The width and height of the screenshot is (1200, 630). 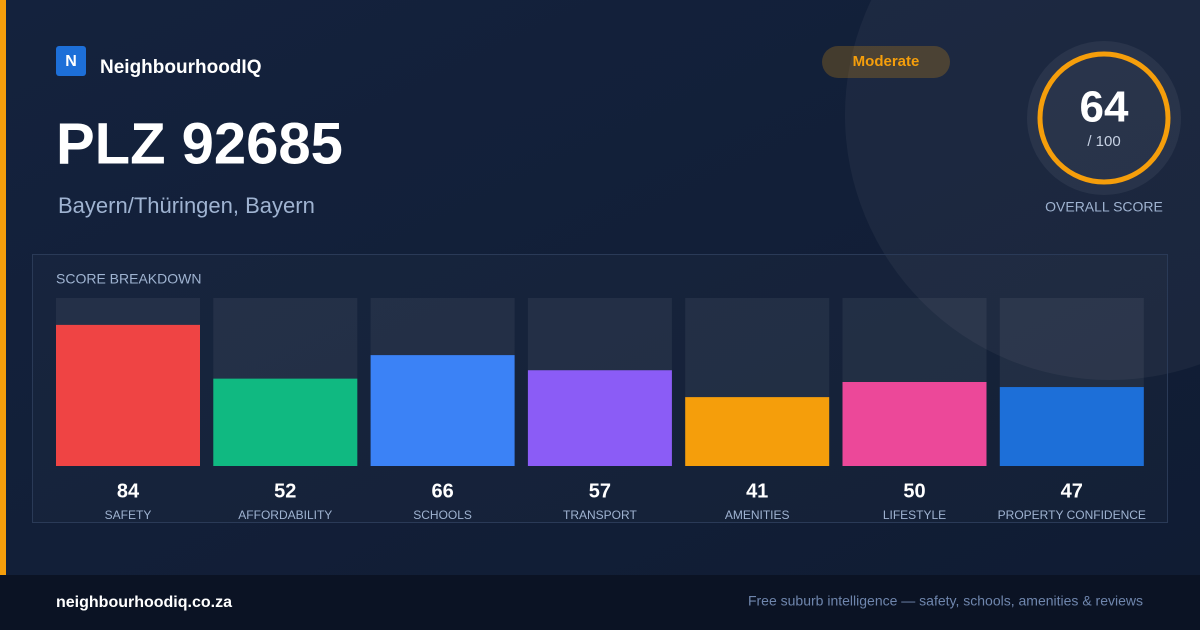 What do you see at coordinates (757, 515) in the screenshot?
I see `category-label: AMENITIES` at bounding box center [757, 515].